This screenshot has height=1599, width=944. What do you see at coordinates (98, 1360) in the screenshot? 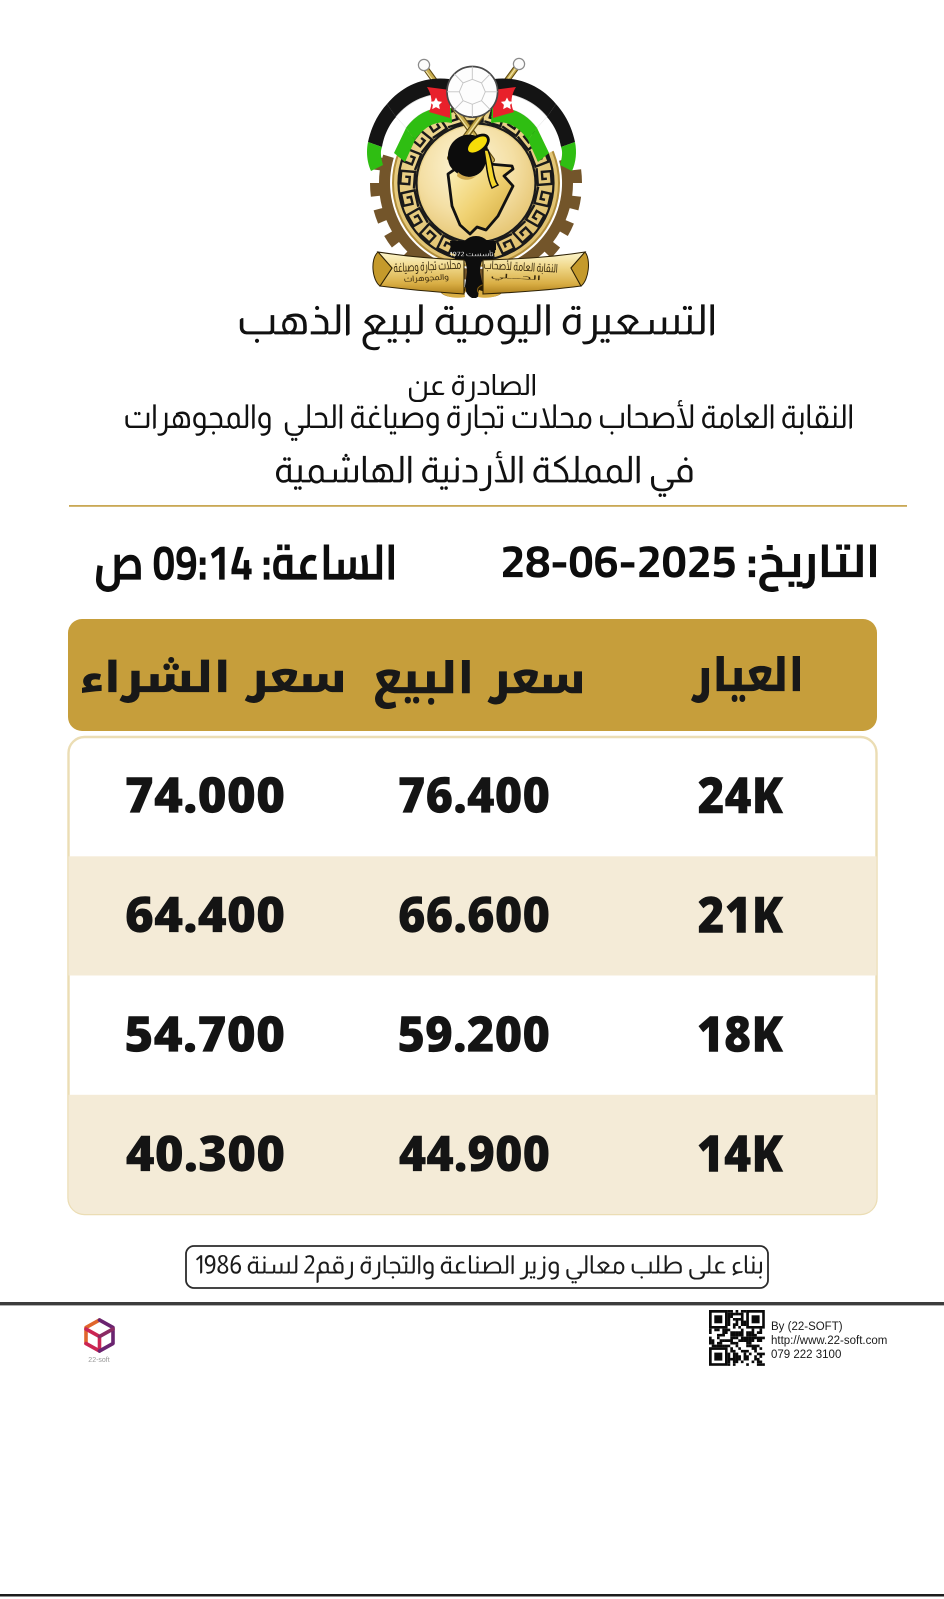
I see `svg-text: 22-soft` at bounding box center [98, 1360].